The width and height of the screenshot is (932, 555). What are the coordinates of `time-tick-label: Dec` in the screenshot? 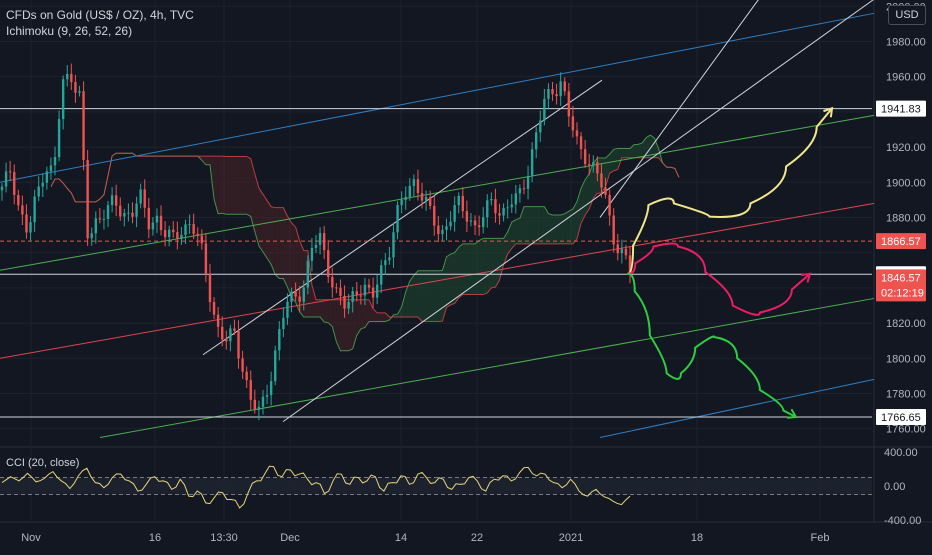 It's located at (290, 538).